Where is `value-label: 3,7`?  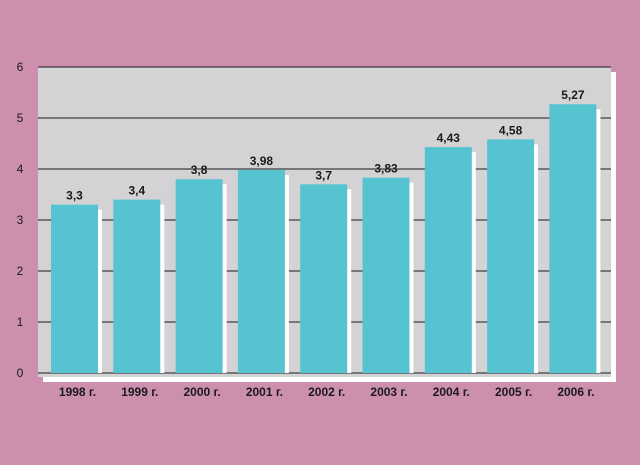 value-label: 3,7 is located at coordinates (323, 175).